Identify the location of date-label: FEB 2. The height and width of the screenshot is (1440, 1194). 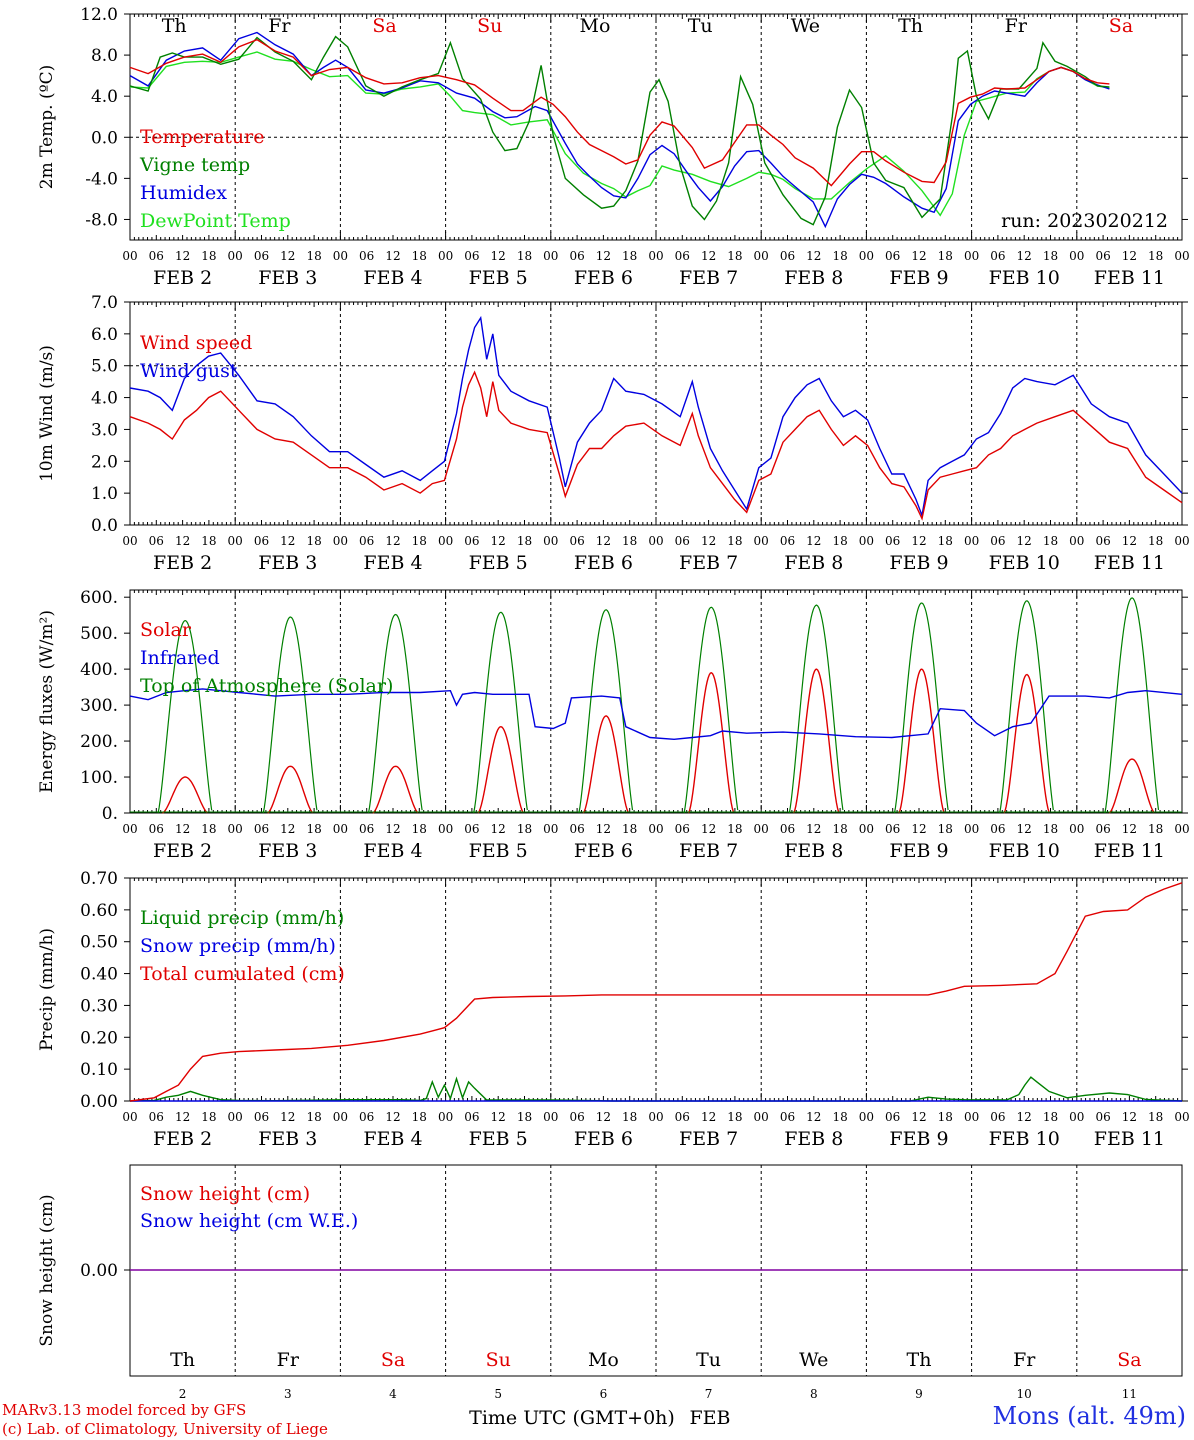
(182, 278).